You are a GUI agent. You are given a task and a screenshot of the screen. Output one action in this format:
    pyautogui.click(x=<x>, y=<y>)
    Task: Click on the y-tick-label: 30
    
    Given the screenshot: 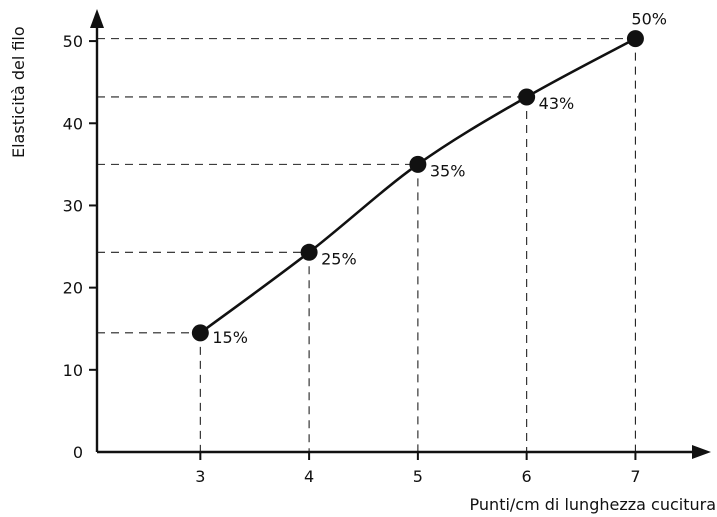 What is the action you would take?
    pyautogui.click(x=73, y=205)
    